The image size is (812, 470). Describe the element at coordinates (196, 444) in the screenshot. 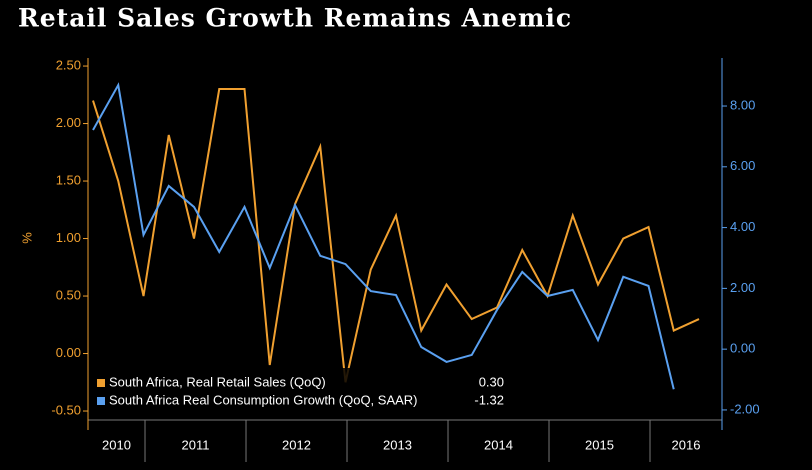

I see `x-tick-label: 2011` at that location.